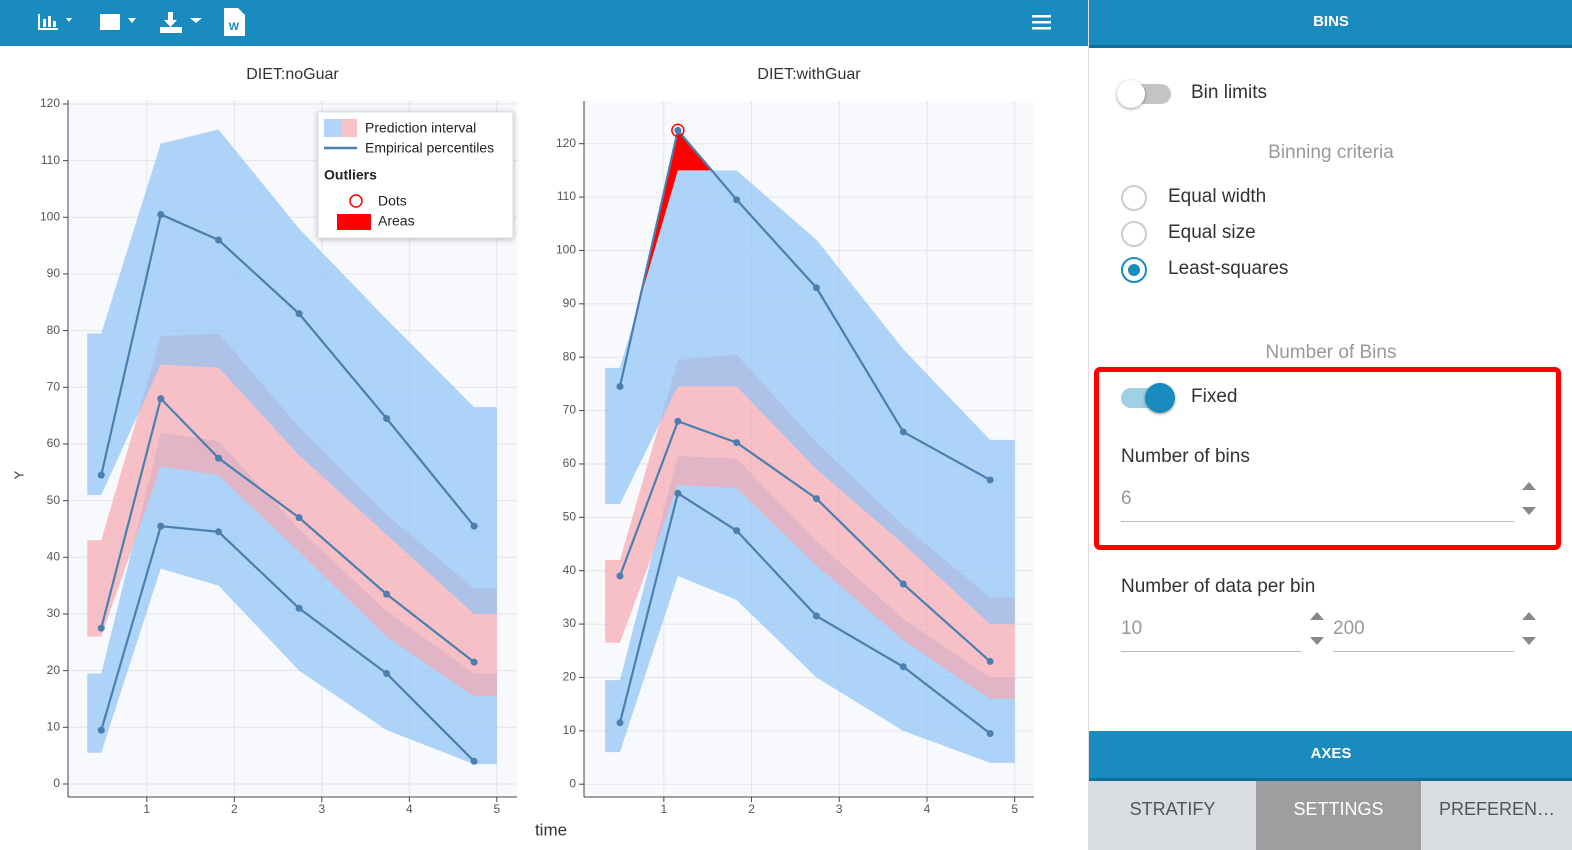 This screenshot has height=850, width=1572. What do you see at coordinates (678, 130) in the screenshot?
I see `outlier-dot` at bounding box center [678, 130].